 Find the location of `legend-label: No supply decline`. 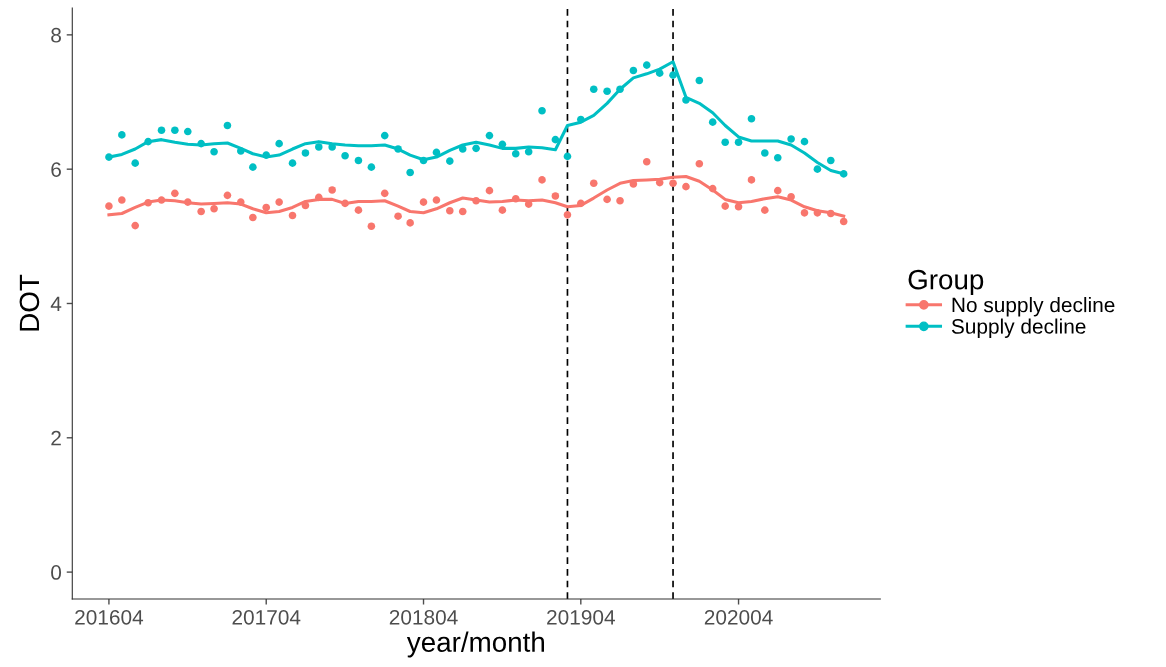

legend-label: No supply decline is located at coordinates (1033, 307).